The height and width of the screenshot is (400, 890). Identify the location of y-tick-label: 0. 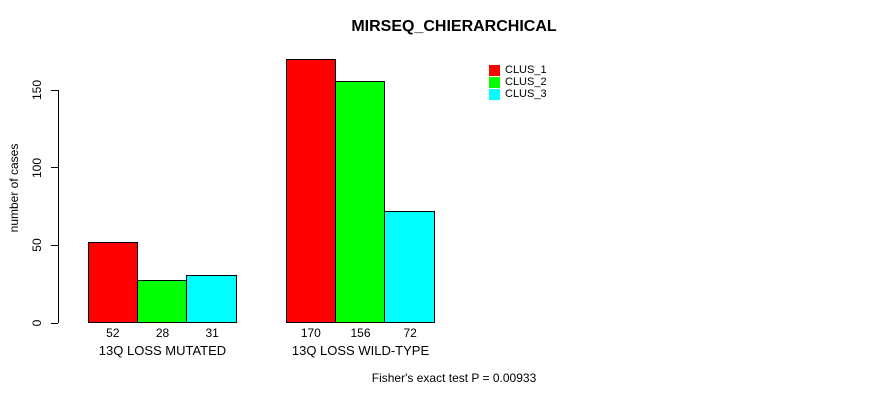
(36, 323).